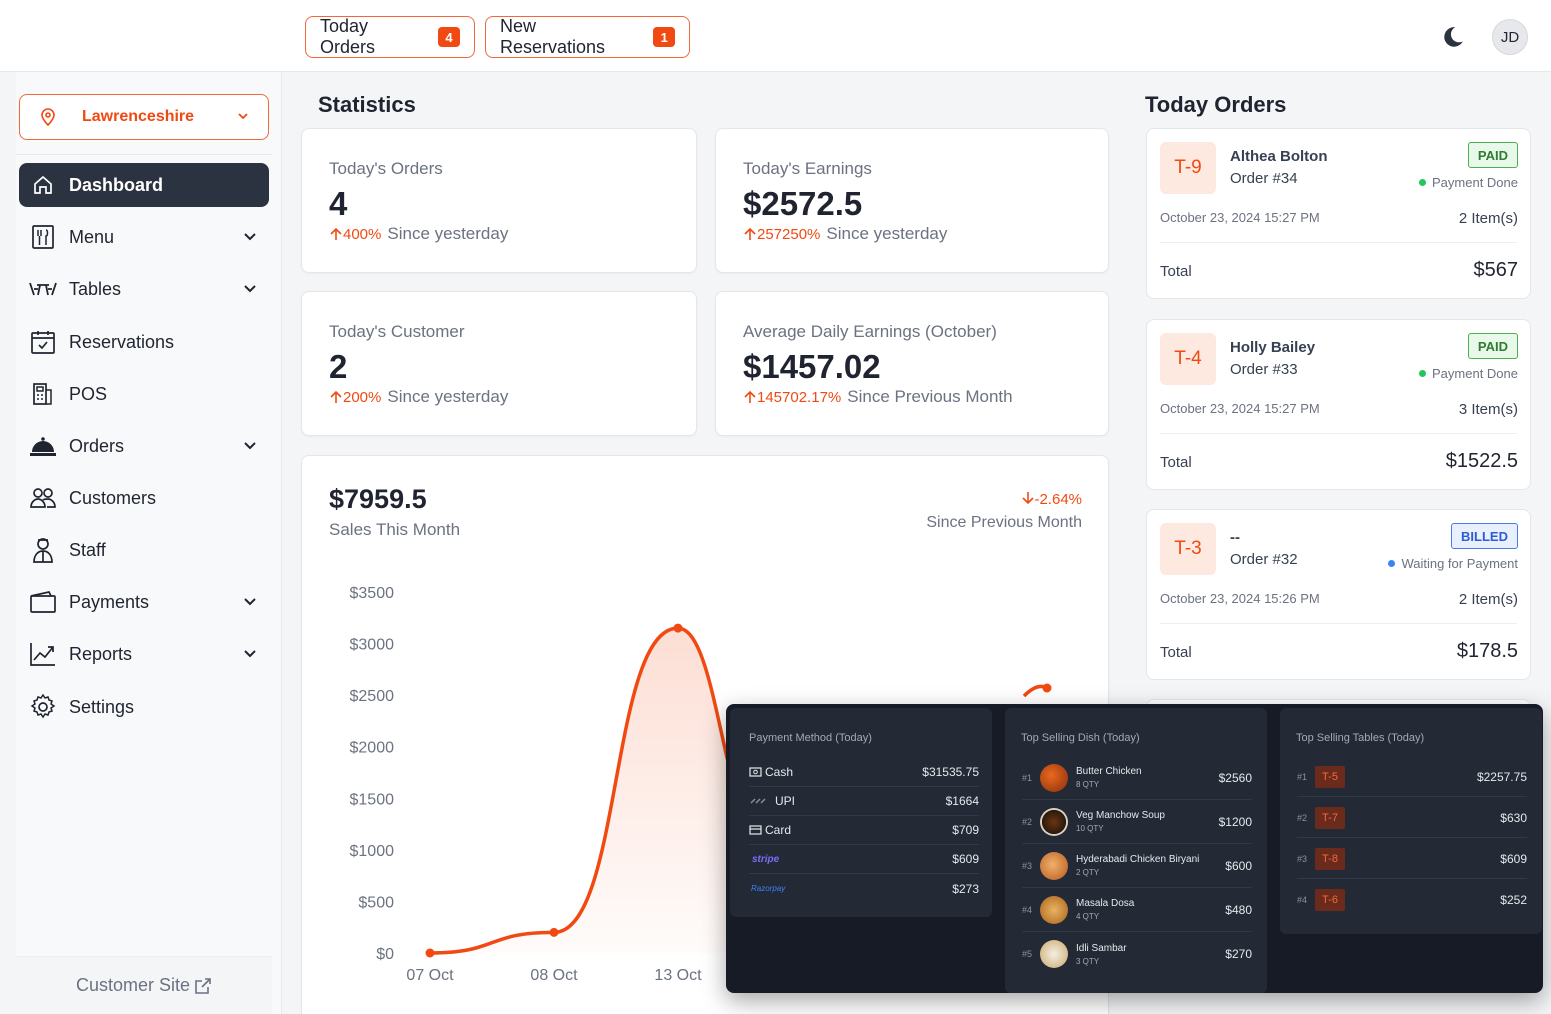 The width and height of the screenshot is (1551, 1014). What do you see at coordinates (1105, 903) in the screenshot?
I see `dish-name: Masala Dosa` at bounding box center [1105, 903].